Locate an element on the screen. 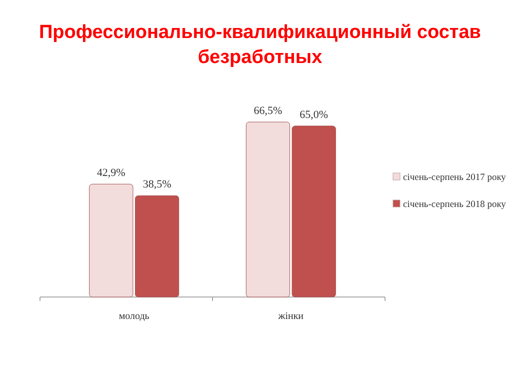 The image size is (520, 367). data-label: 42,9% is located at coordinates (111, 173).